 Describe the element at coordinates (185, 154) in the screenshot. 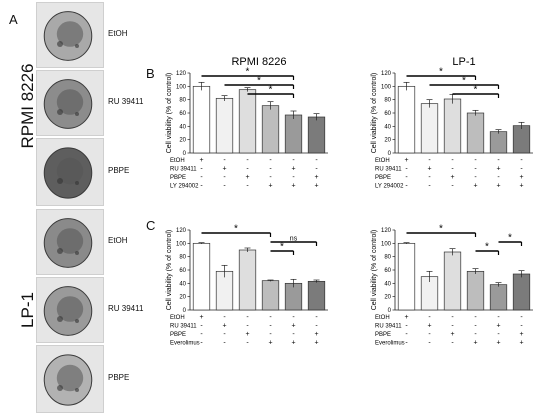

I see `y-tick-label: 0` at that location.